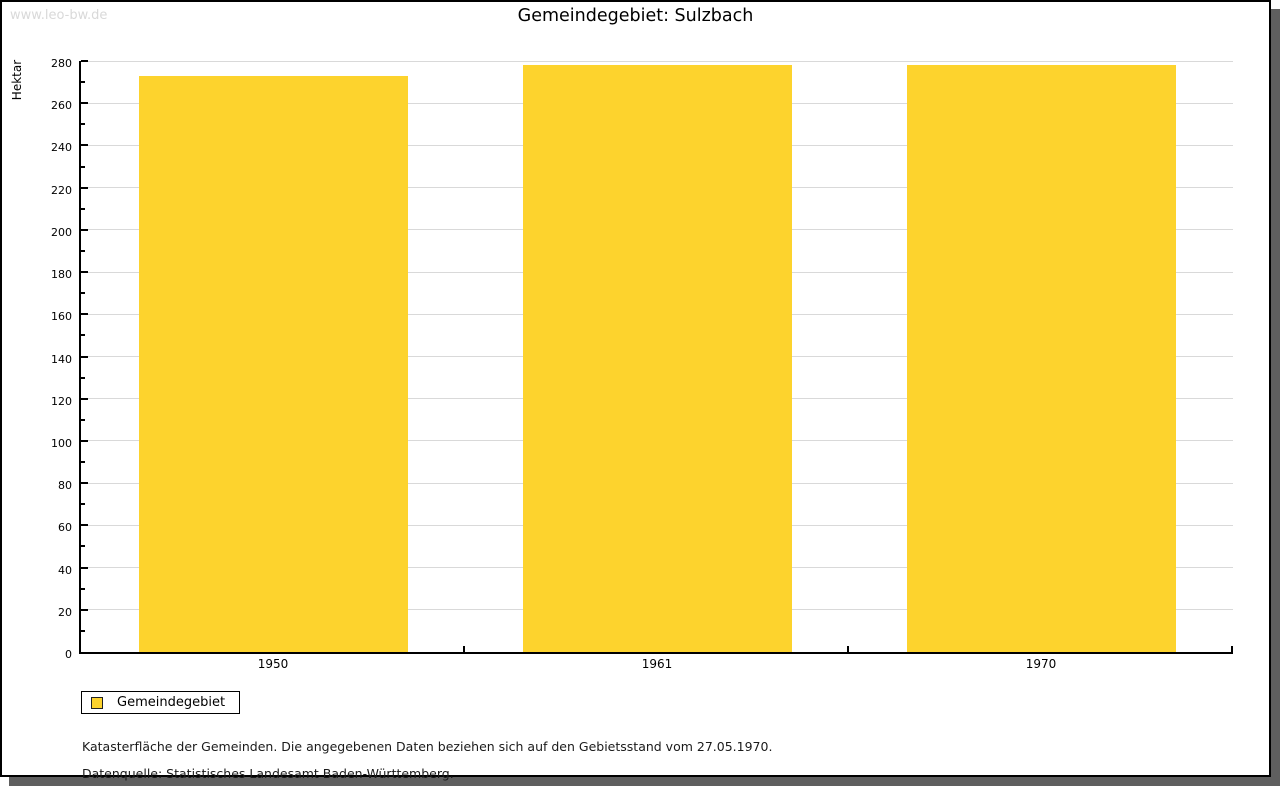 The width and height of the screenshot is (1280, 791). Describe the element at coordinates (657, 664) in the screenshot. I see `x-tick-label-1961: 1961` at that location.